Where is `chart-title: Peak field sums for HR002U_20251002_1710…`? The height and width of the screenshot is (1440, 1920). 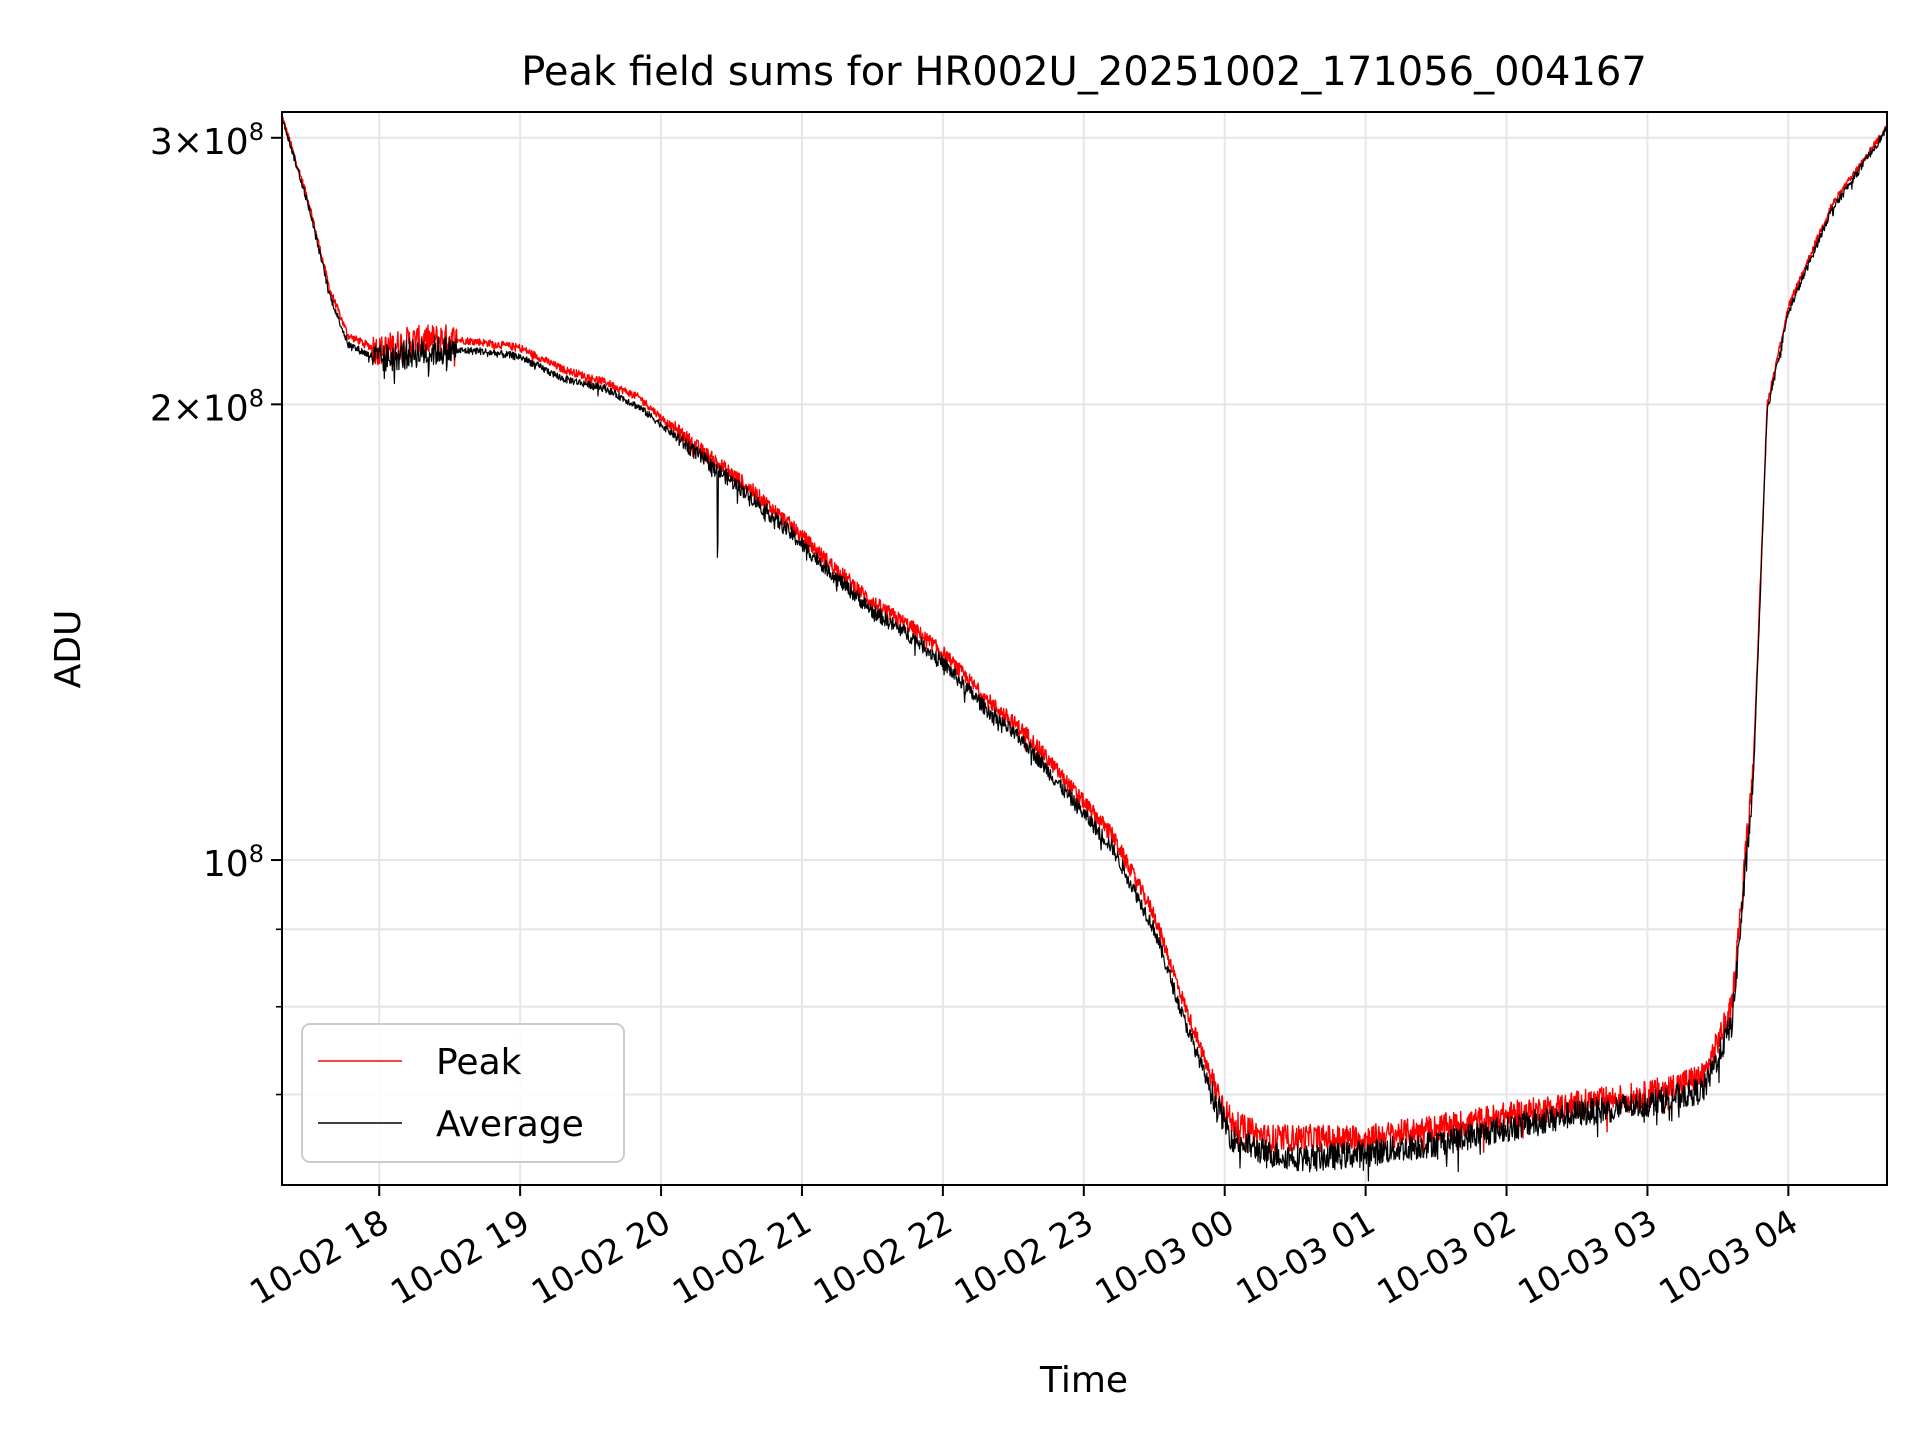
chart-title: Peak field sums for HR002U_20251002_1710… is located at coordinates (1084, 72).